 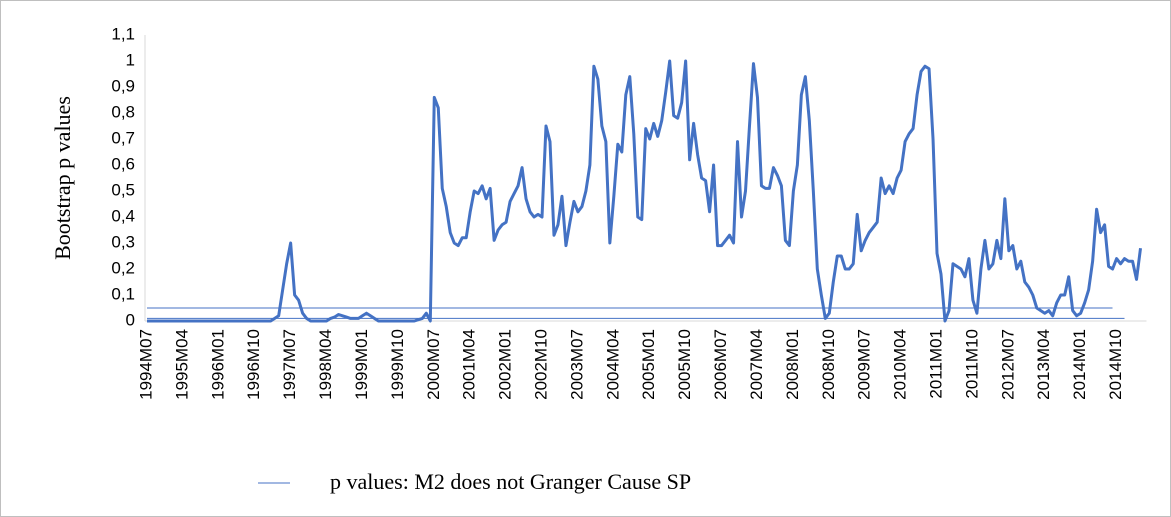 I want to click on x-tick-label: 1999M10, so click(x=397, y=364).